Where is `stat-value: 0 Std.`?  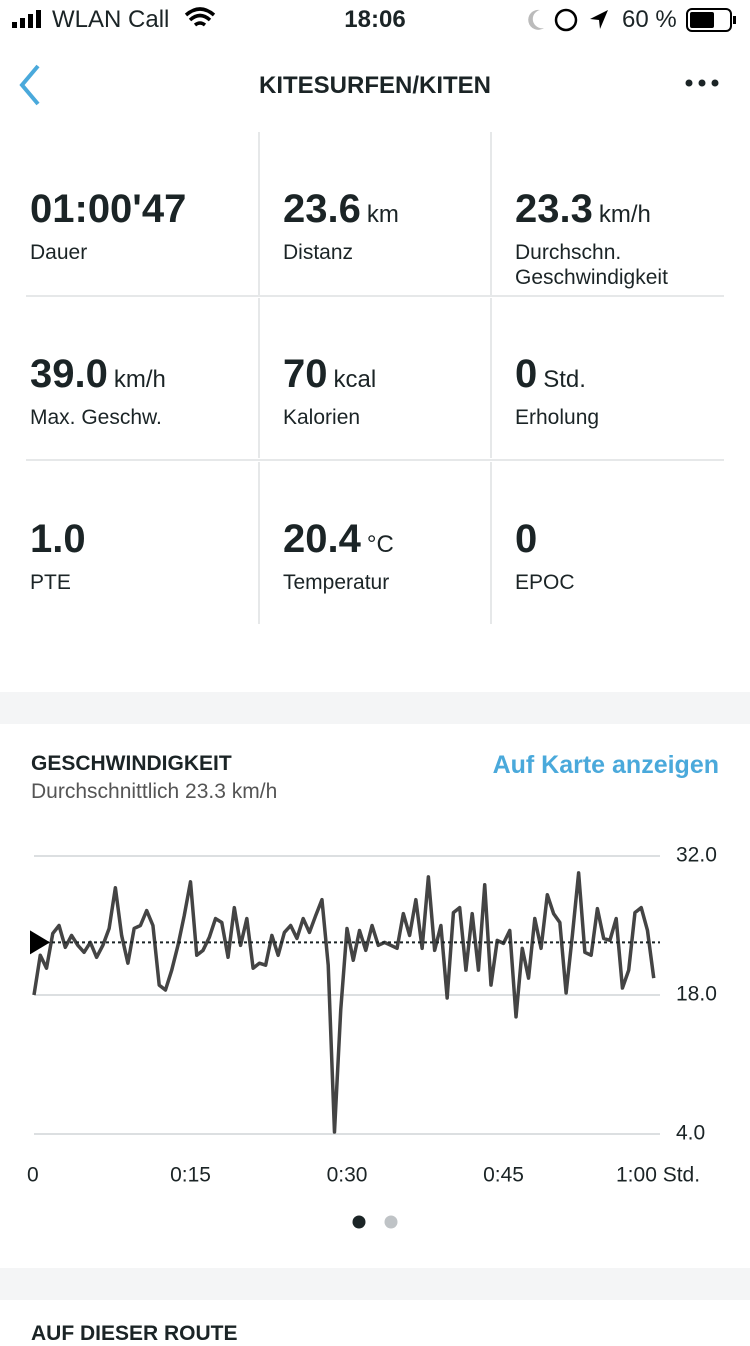 stat-value: 0 Std. is located at coordinates (550, 374).